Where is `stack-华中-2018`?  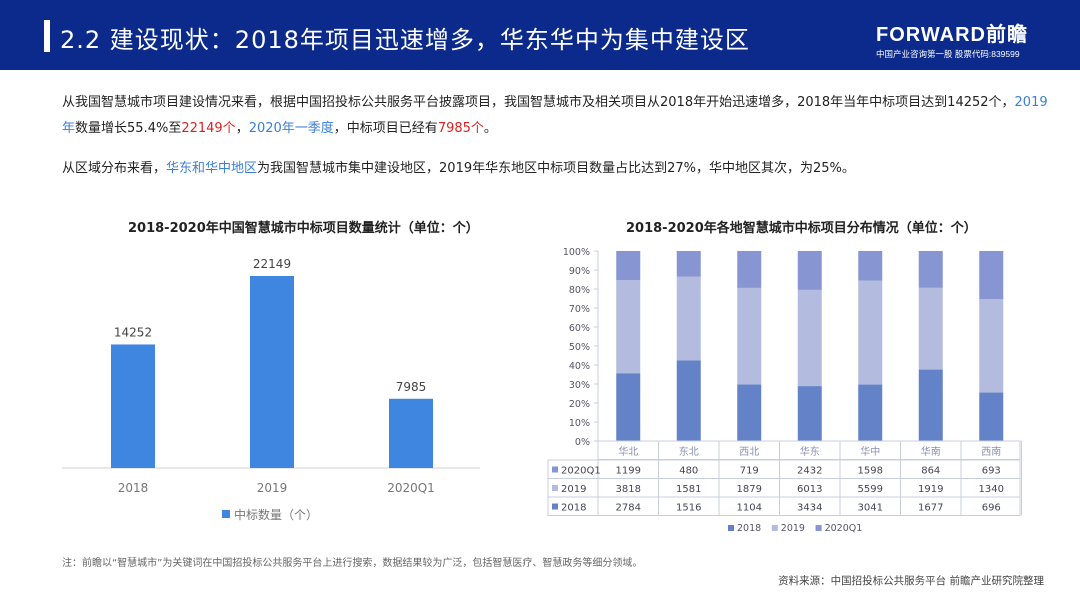 stack-华中-2018 is located at coordinates (870, 412).